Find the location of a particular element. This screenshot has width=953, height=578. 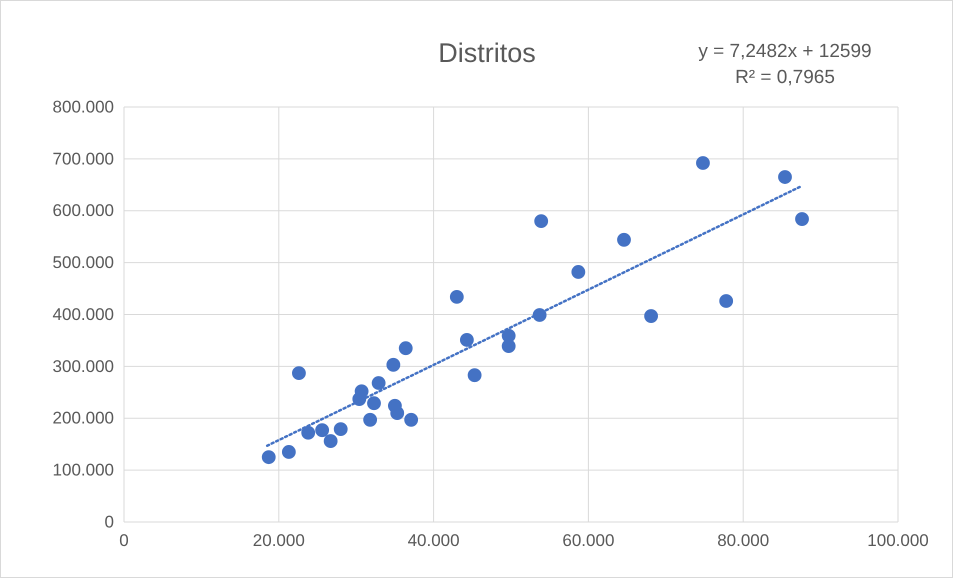

x-tick-label: 80.000 is located at coordinates (743, 540).